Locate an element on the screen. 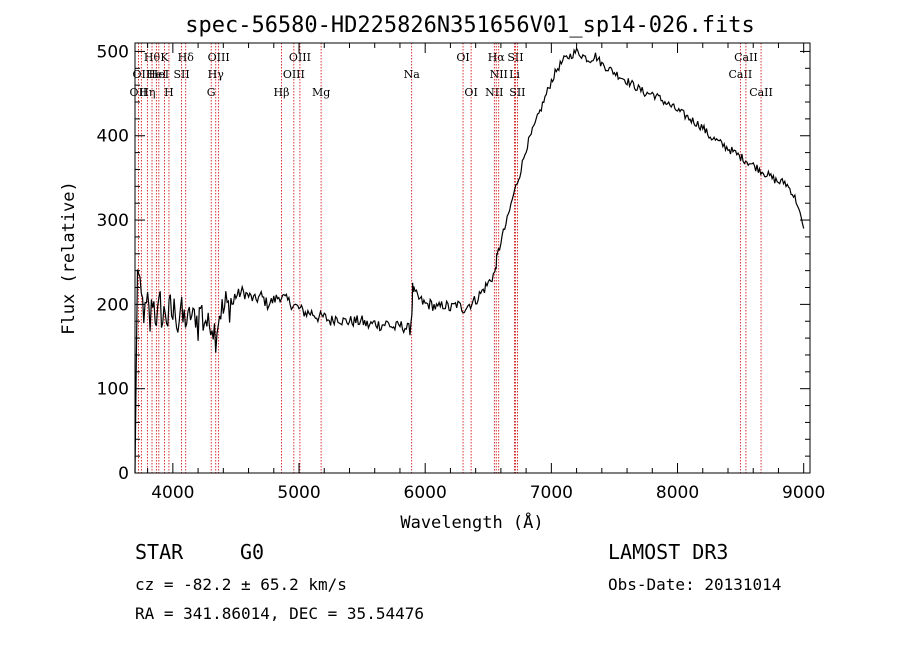 The image size is (900, 649). spectral-line-label: Hβ is located at coordinates (282, 92).